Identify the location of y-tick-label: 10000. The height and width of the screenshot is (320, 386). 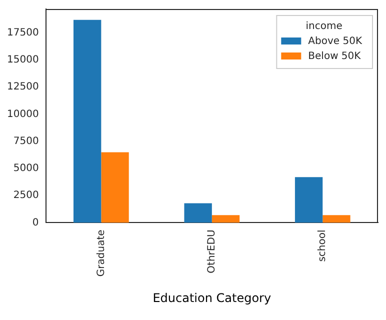
(23, 114).